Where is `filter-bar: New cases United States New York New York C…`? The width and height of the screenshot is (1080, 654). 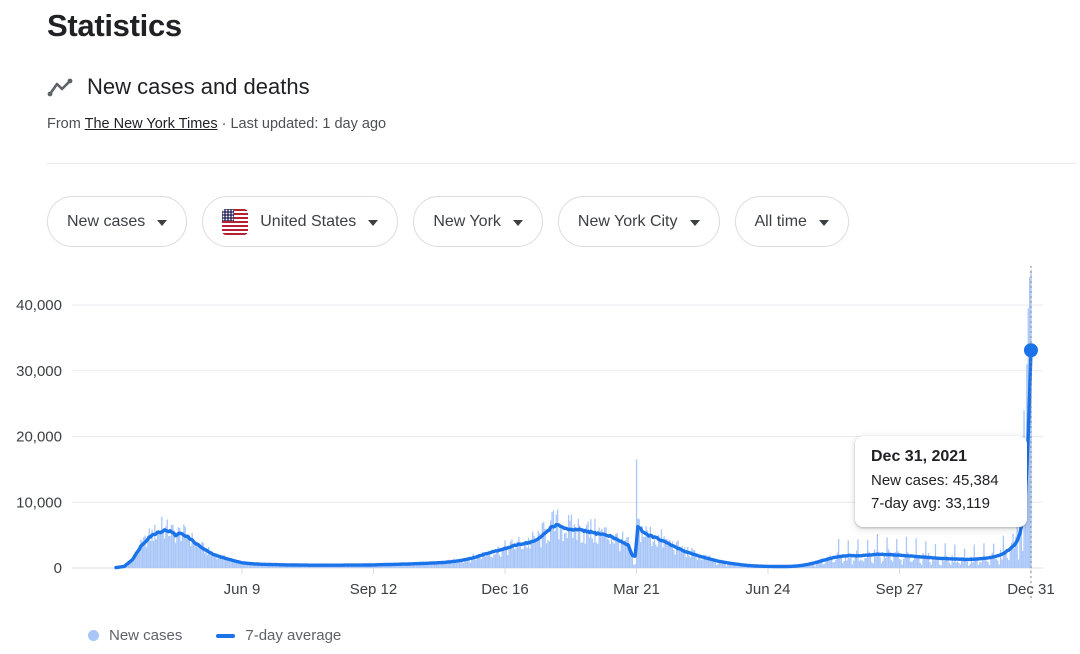
filter-bar: New cases United States New York New York C… is located at coordinates (448, 221).